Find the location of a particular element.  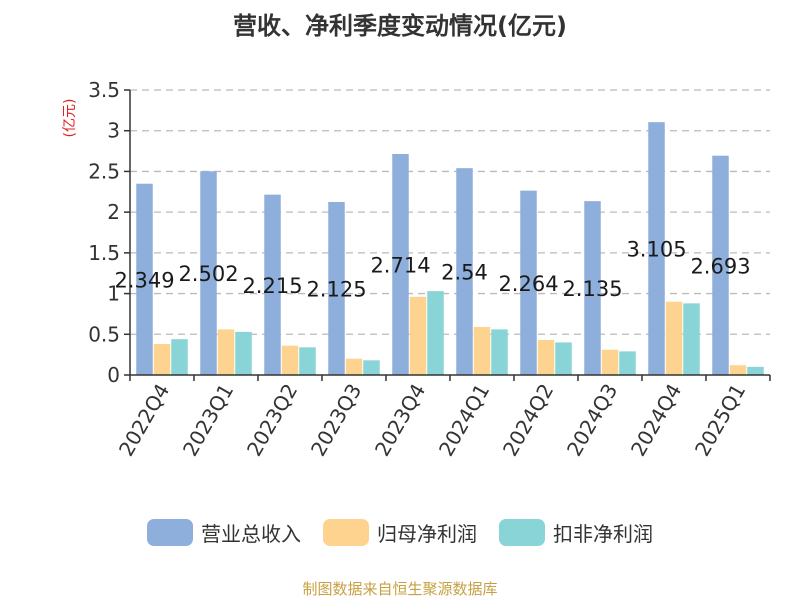

bar-0-2025Q1 is located at coordinates (720, 265).